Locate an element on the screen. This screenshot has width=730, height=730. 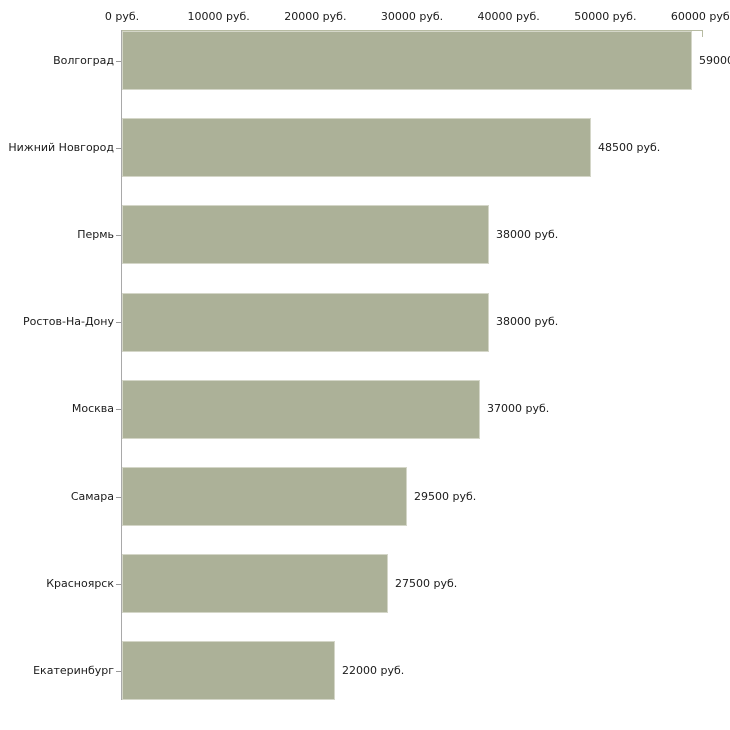
value-label: 22000 руб. is located at coordinates (373, 670).